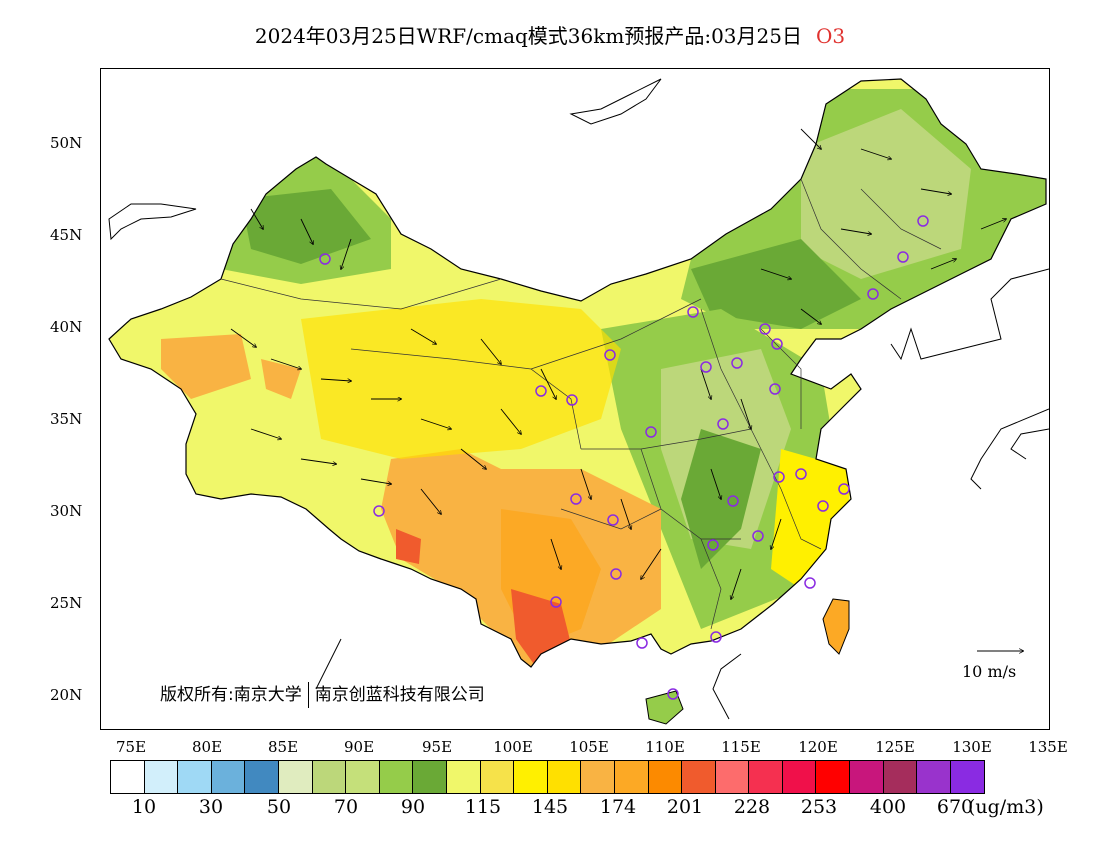 This screenshot has height=850, width=1100. Describe the element at coordinates (955, 807) in the screenshot. I see `legend-tick-label: 670` at that location.